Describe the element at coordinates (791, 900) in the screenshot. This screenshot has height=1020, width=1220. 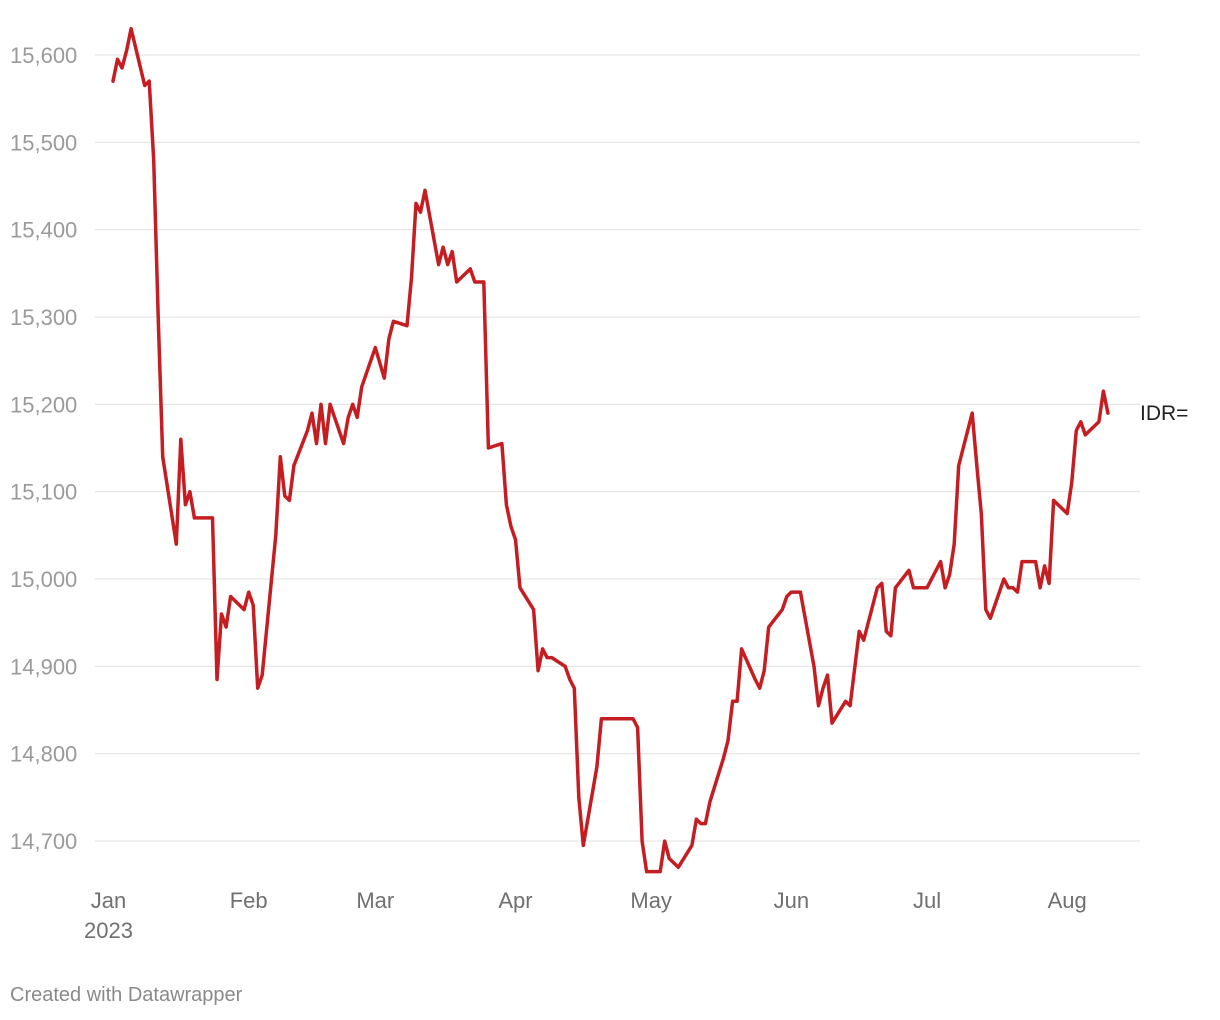
I see `x-tick-label: Jun` at that location.